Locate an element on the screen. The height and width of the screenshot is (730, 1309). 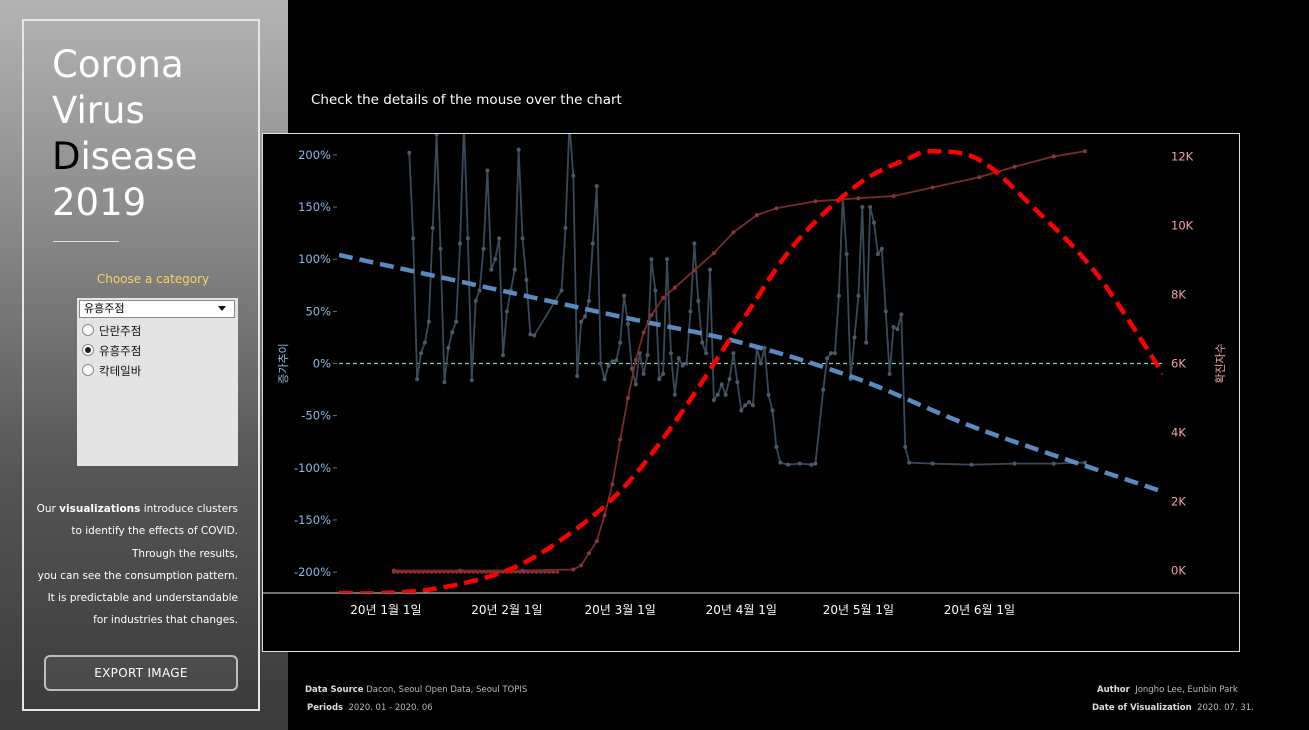
desc-line-3: Through the results, is located at coordinates (185, 553).